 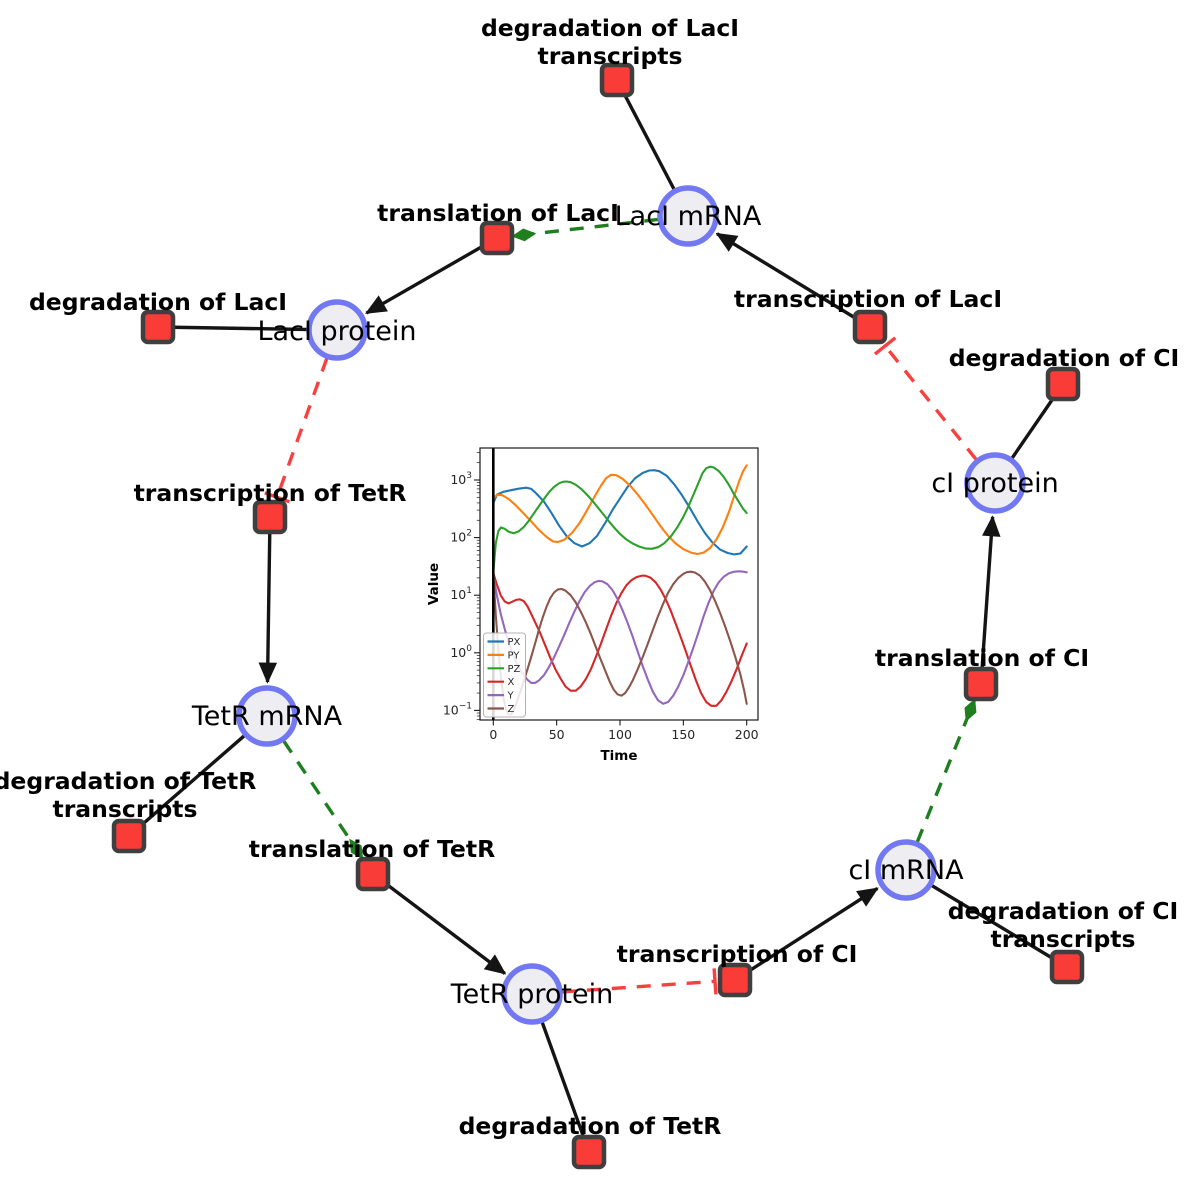 What do you see at coordinates (302, 427) in the screenshot?
I see `edge-lacI_protein-txn_tetR` at bounding box center [302, 427].